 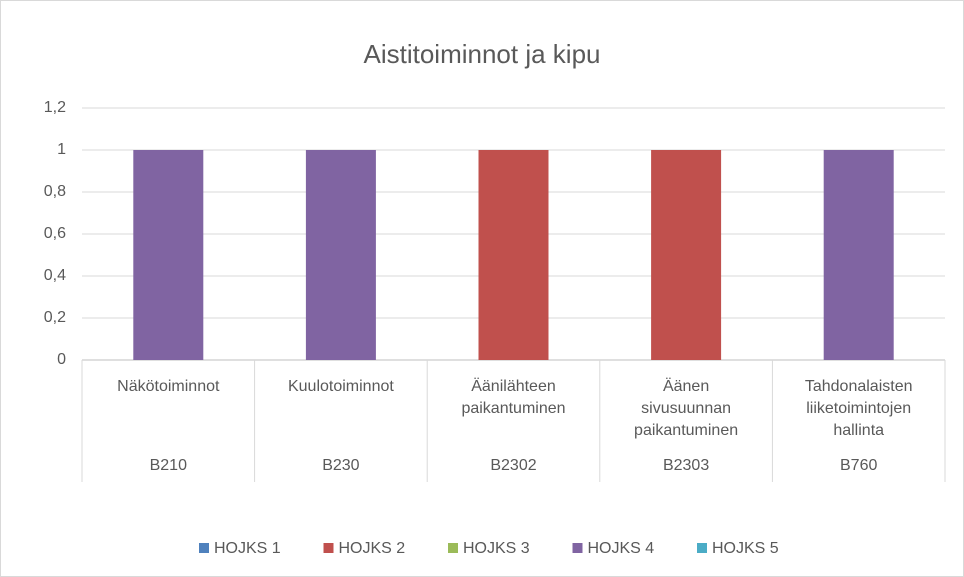 What do you see at coordinates (372, 548) in the screenshot?
I see `legend-label: HOJKS 2` at bounding box center [372, 548].